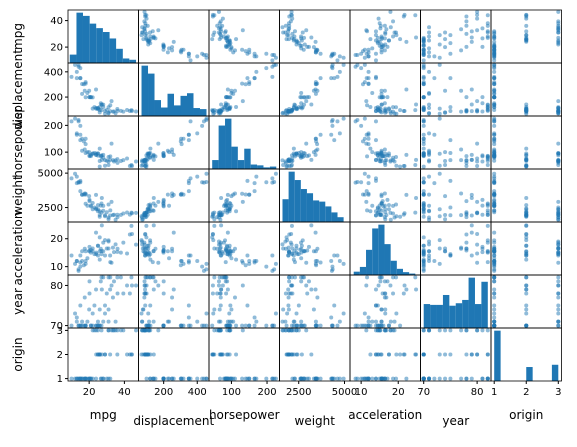 This screenshot has width=577, height=447. Describe the element at coordinates (18, 142) in the screenshot. I see `y-axis-label: horsepower` at that location.